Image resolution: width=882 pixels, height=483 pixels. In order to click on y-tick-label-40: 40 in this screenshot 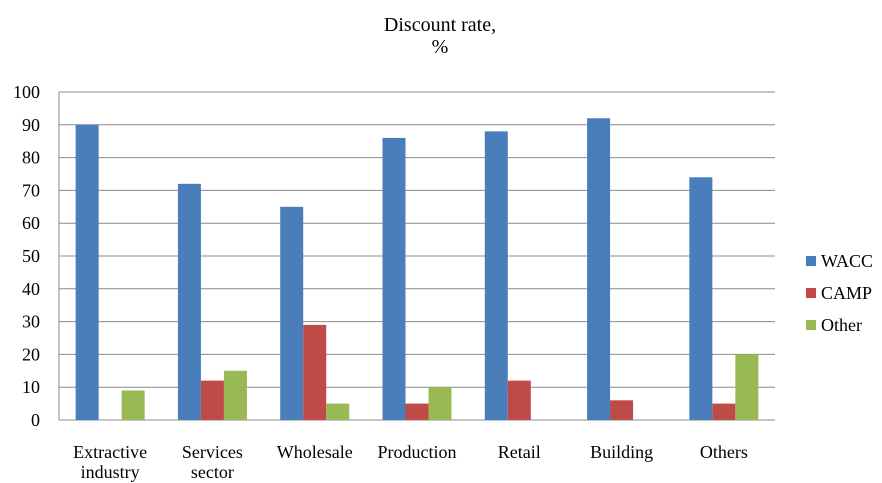, I will do `click(31, 289)`.